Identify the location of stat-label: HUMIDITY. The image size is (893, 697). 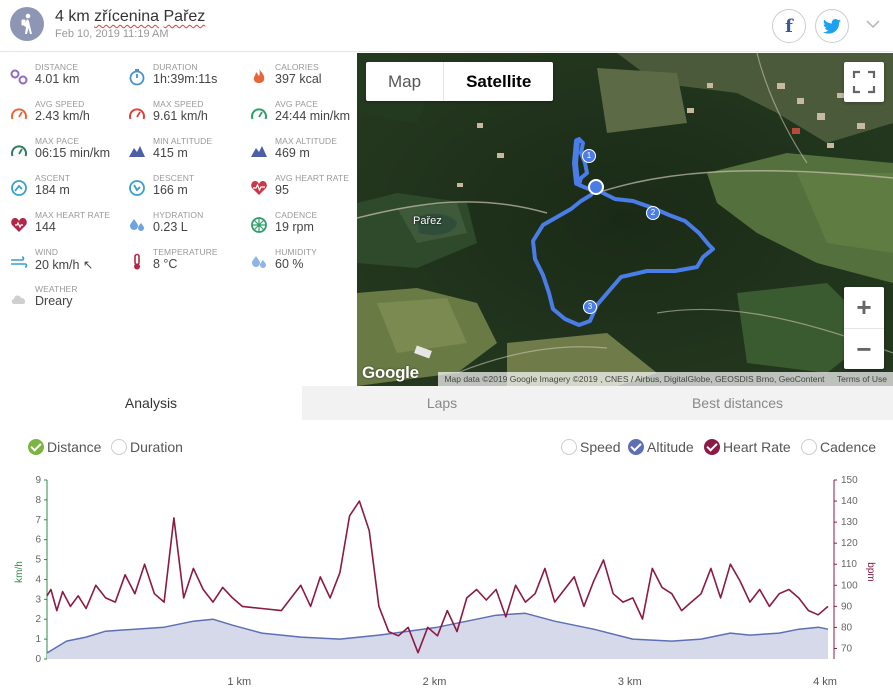
(296, 252).